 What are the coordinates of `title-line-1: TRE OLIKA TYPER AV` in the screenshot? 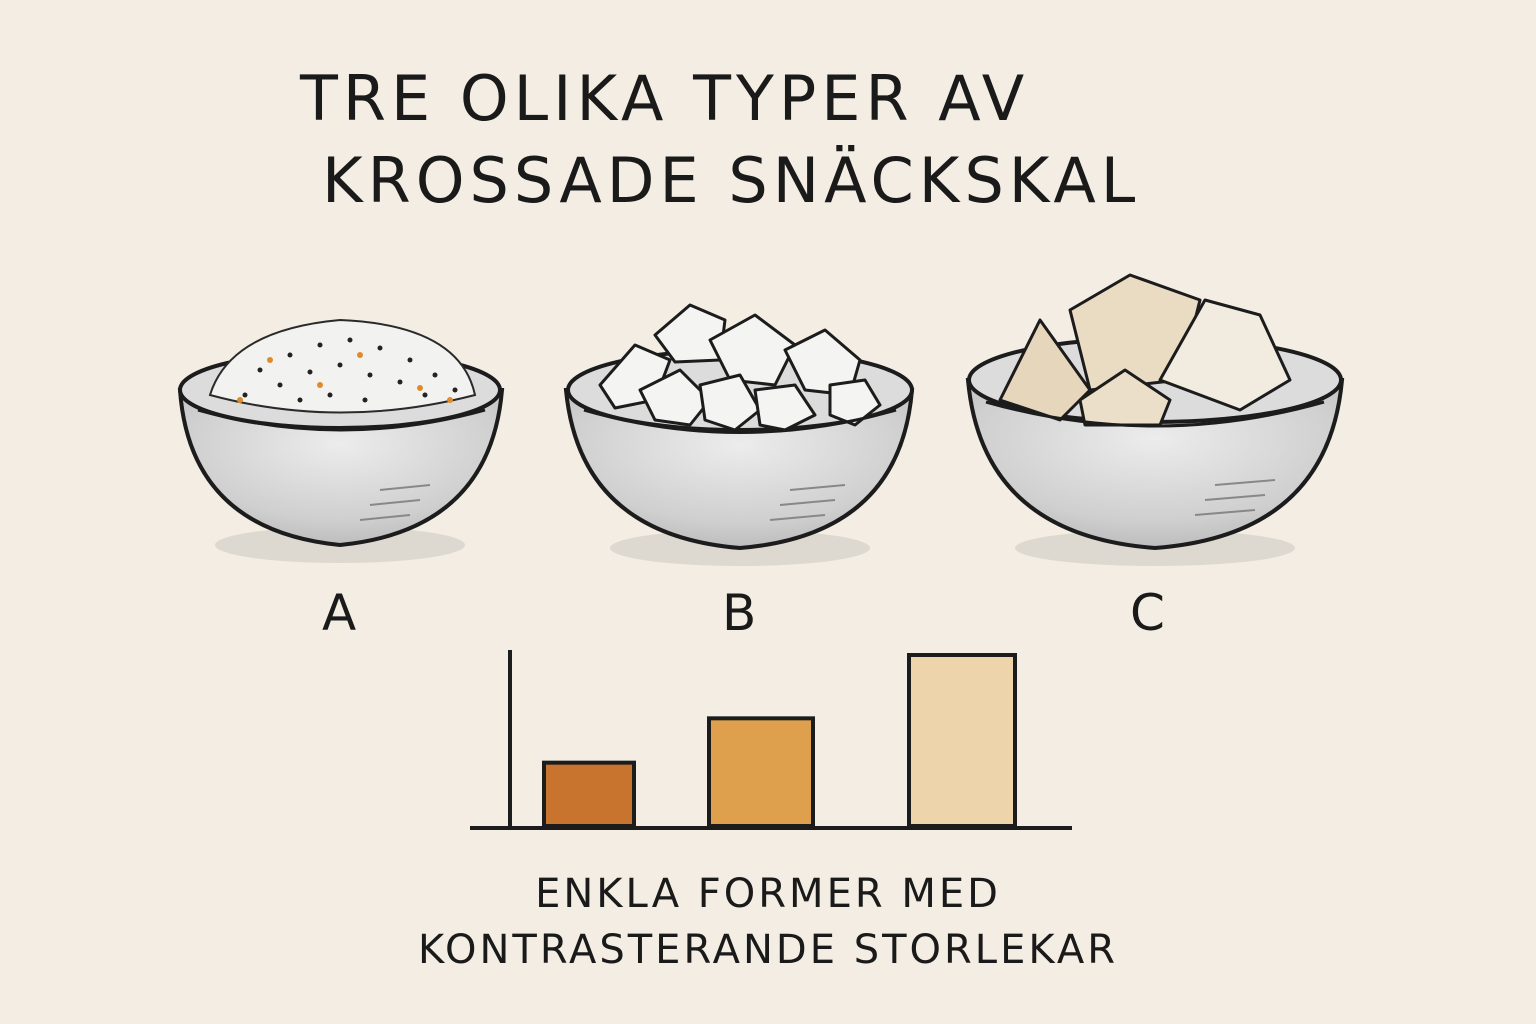 It's located at (665, 98).